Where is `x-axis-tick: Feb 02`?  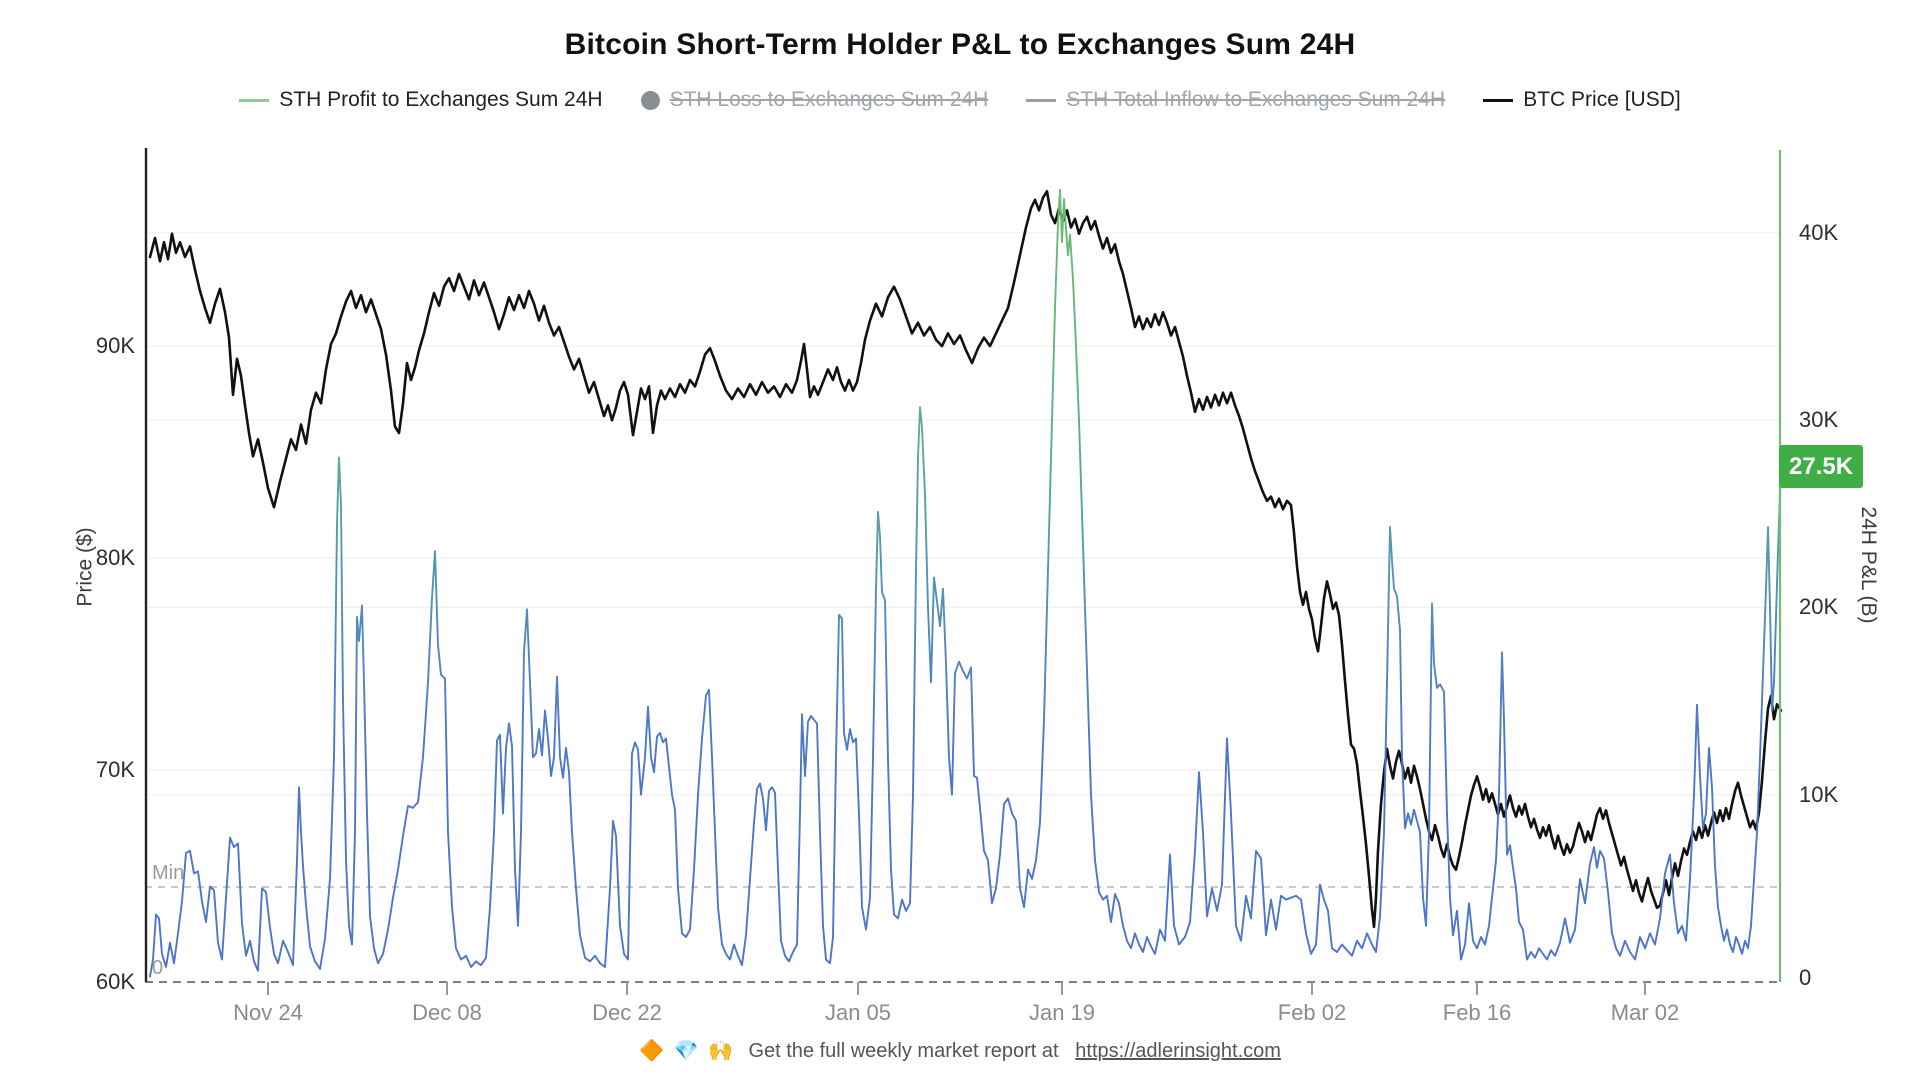 x-axis-tick: Feb 02 is located at coordinates (1312, 1012).